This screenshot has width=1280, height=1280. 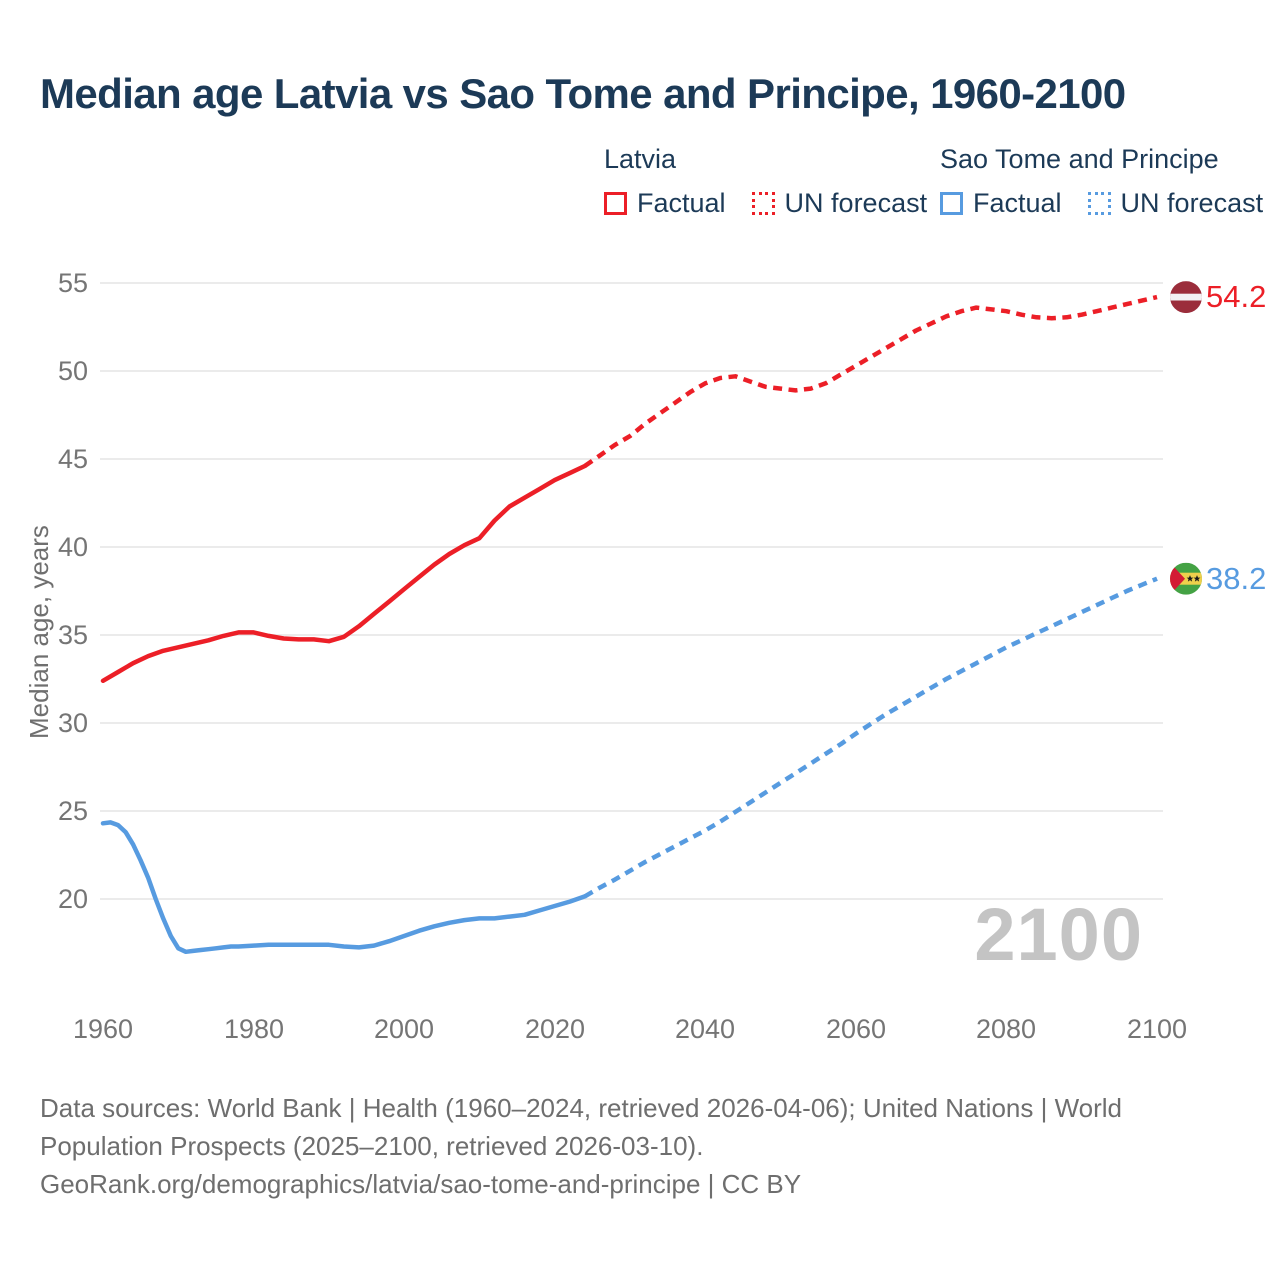 I want to click on y-tick-label: 40, so click(x=72, y=547).